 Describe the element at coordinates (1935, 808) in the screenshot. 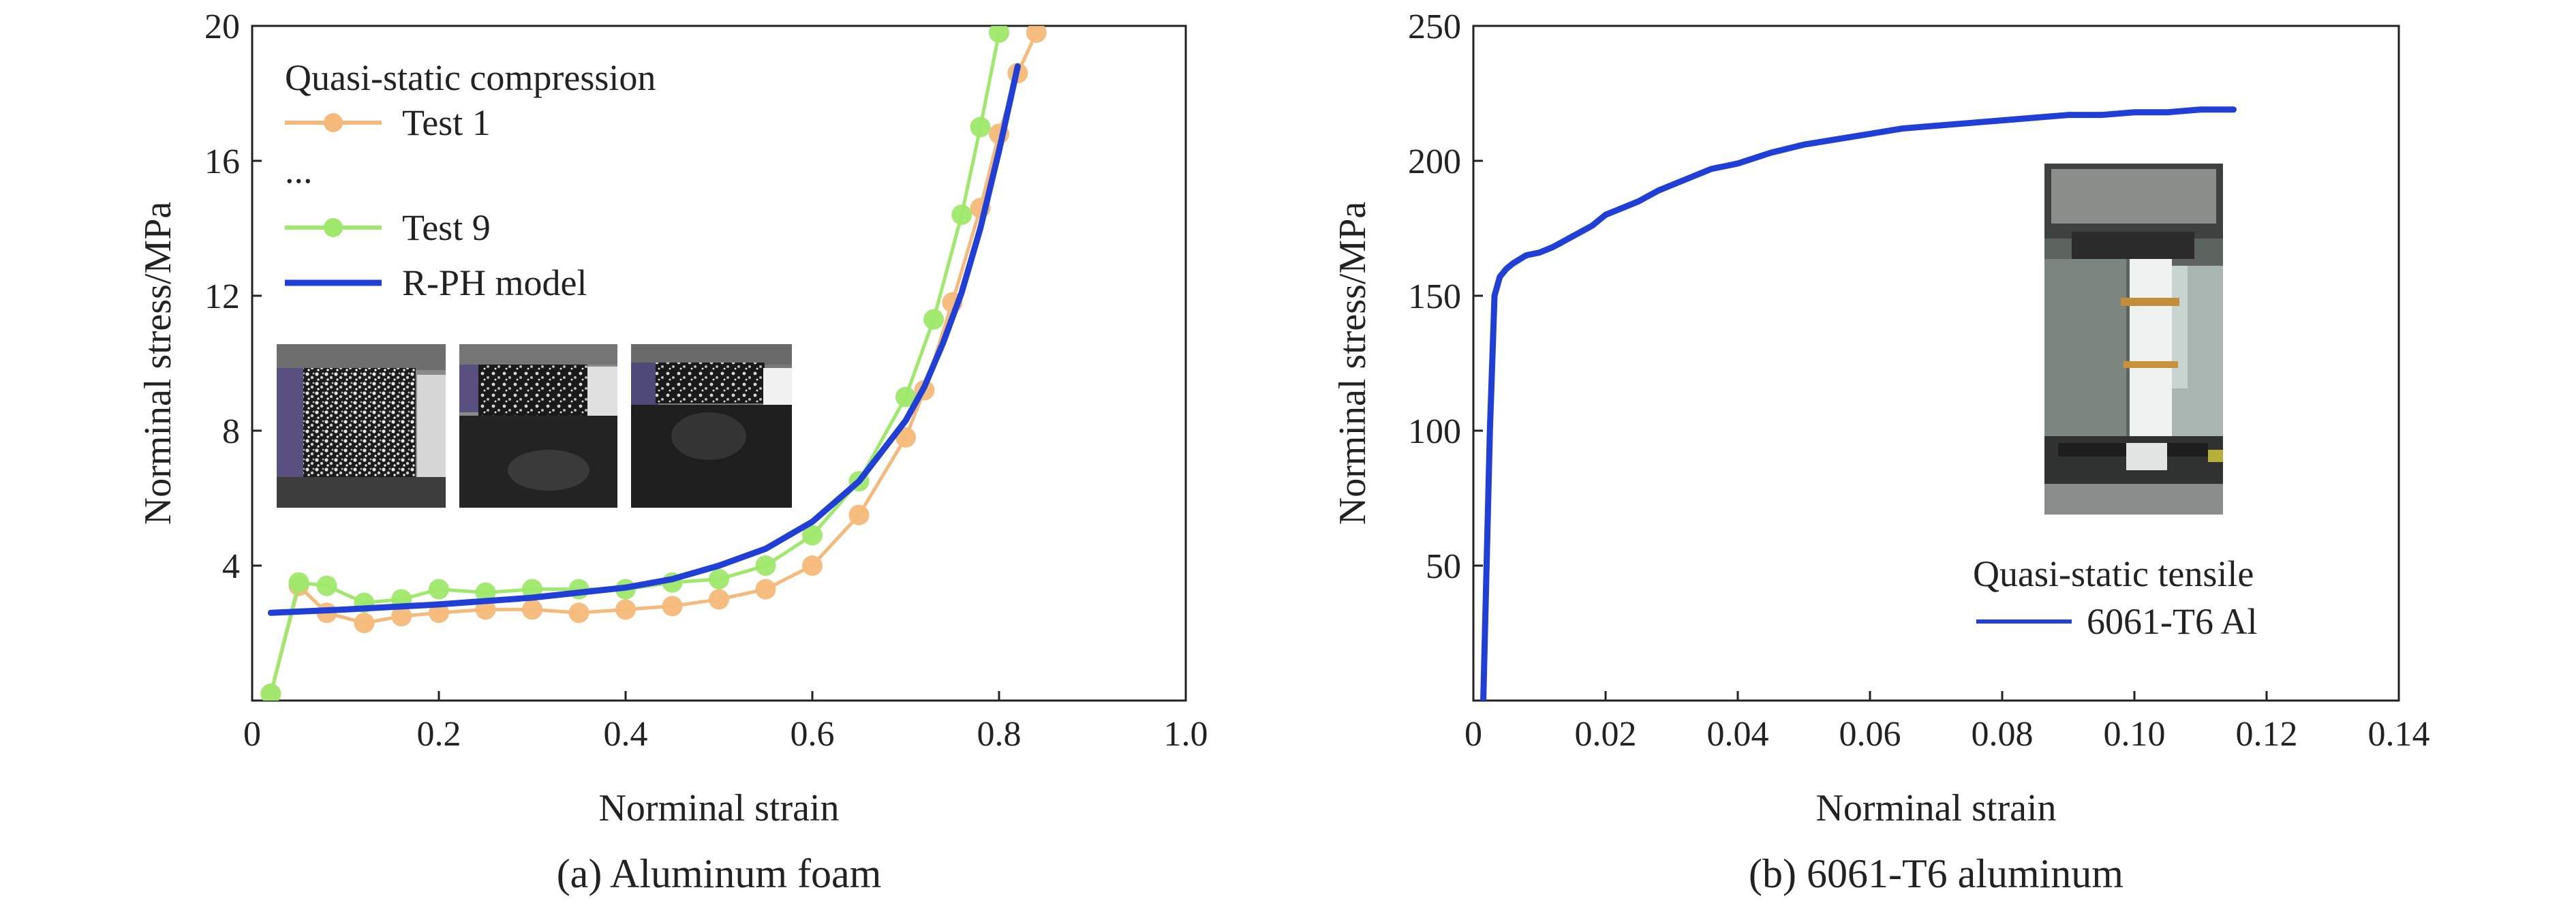

I see `x-axis-label-b: Norminal strain` at that location.